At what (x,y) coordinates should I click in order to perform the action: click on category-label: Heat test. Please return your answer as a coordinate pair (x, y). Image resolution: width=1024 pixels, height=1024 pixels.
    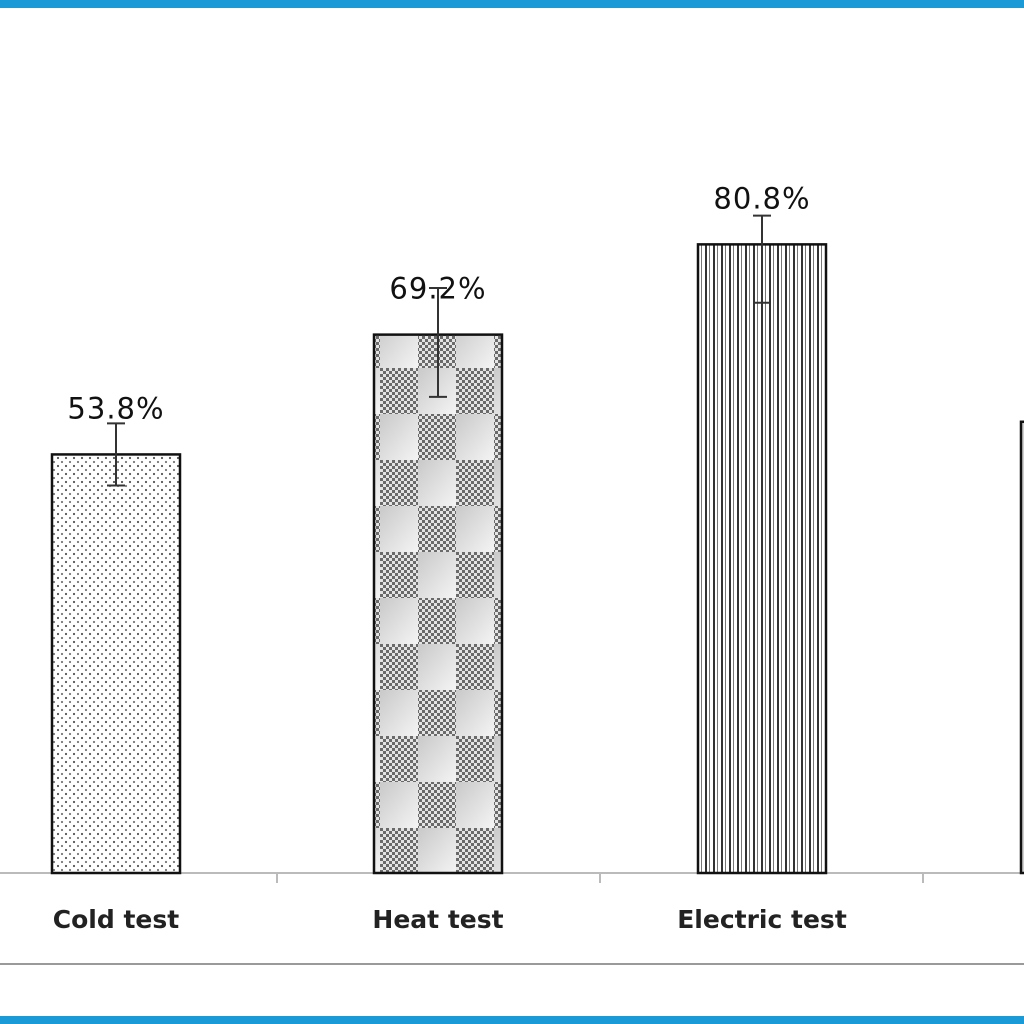
    Looking at the image, I should click on (437, 919).